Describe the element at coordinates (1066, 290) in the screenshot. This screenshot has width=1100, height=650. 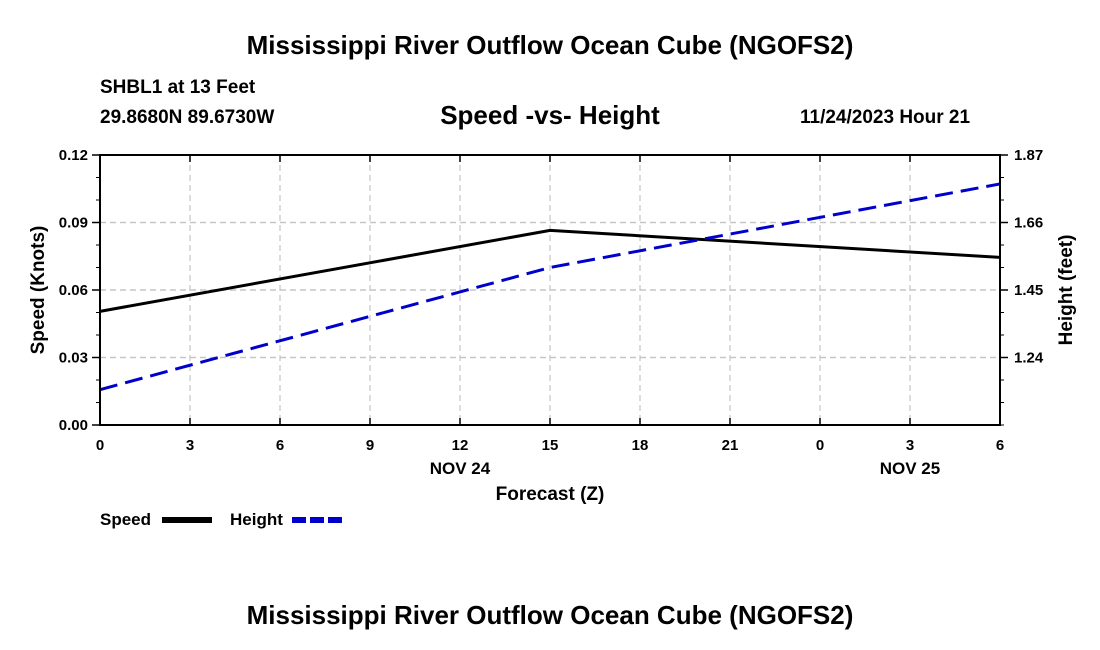
I see `y2-axis-label: Height (feet)` at that location.